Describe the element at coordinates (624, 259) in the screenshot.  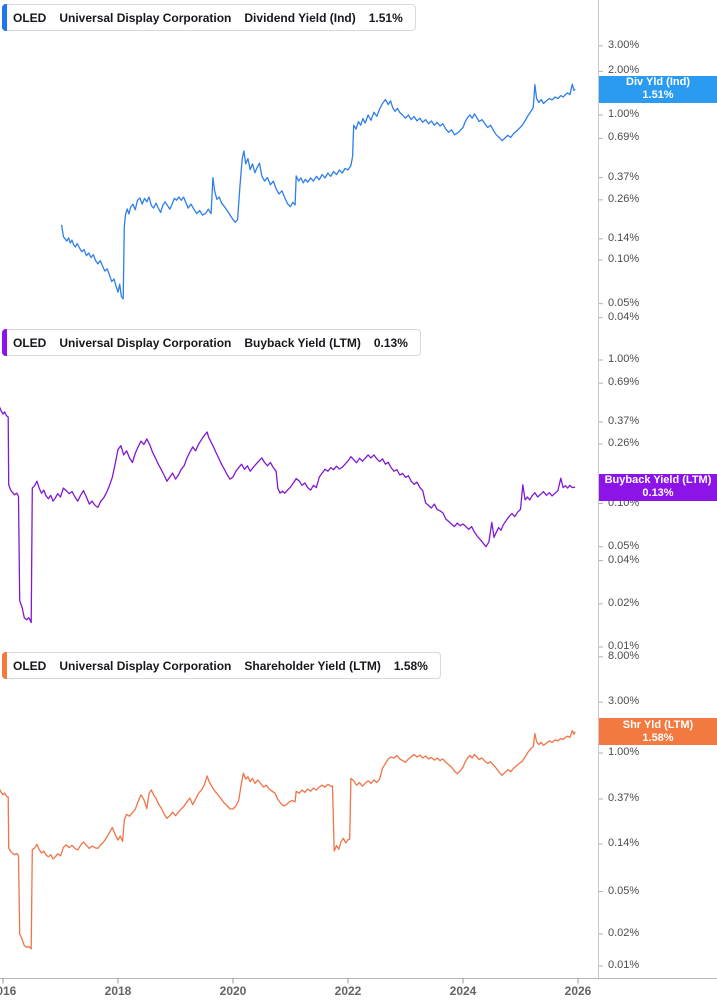
I see `y-axis-tick-label: 0.10%` at that location.